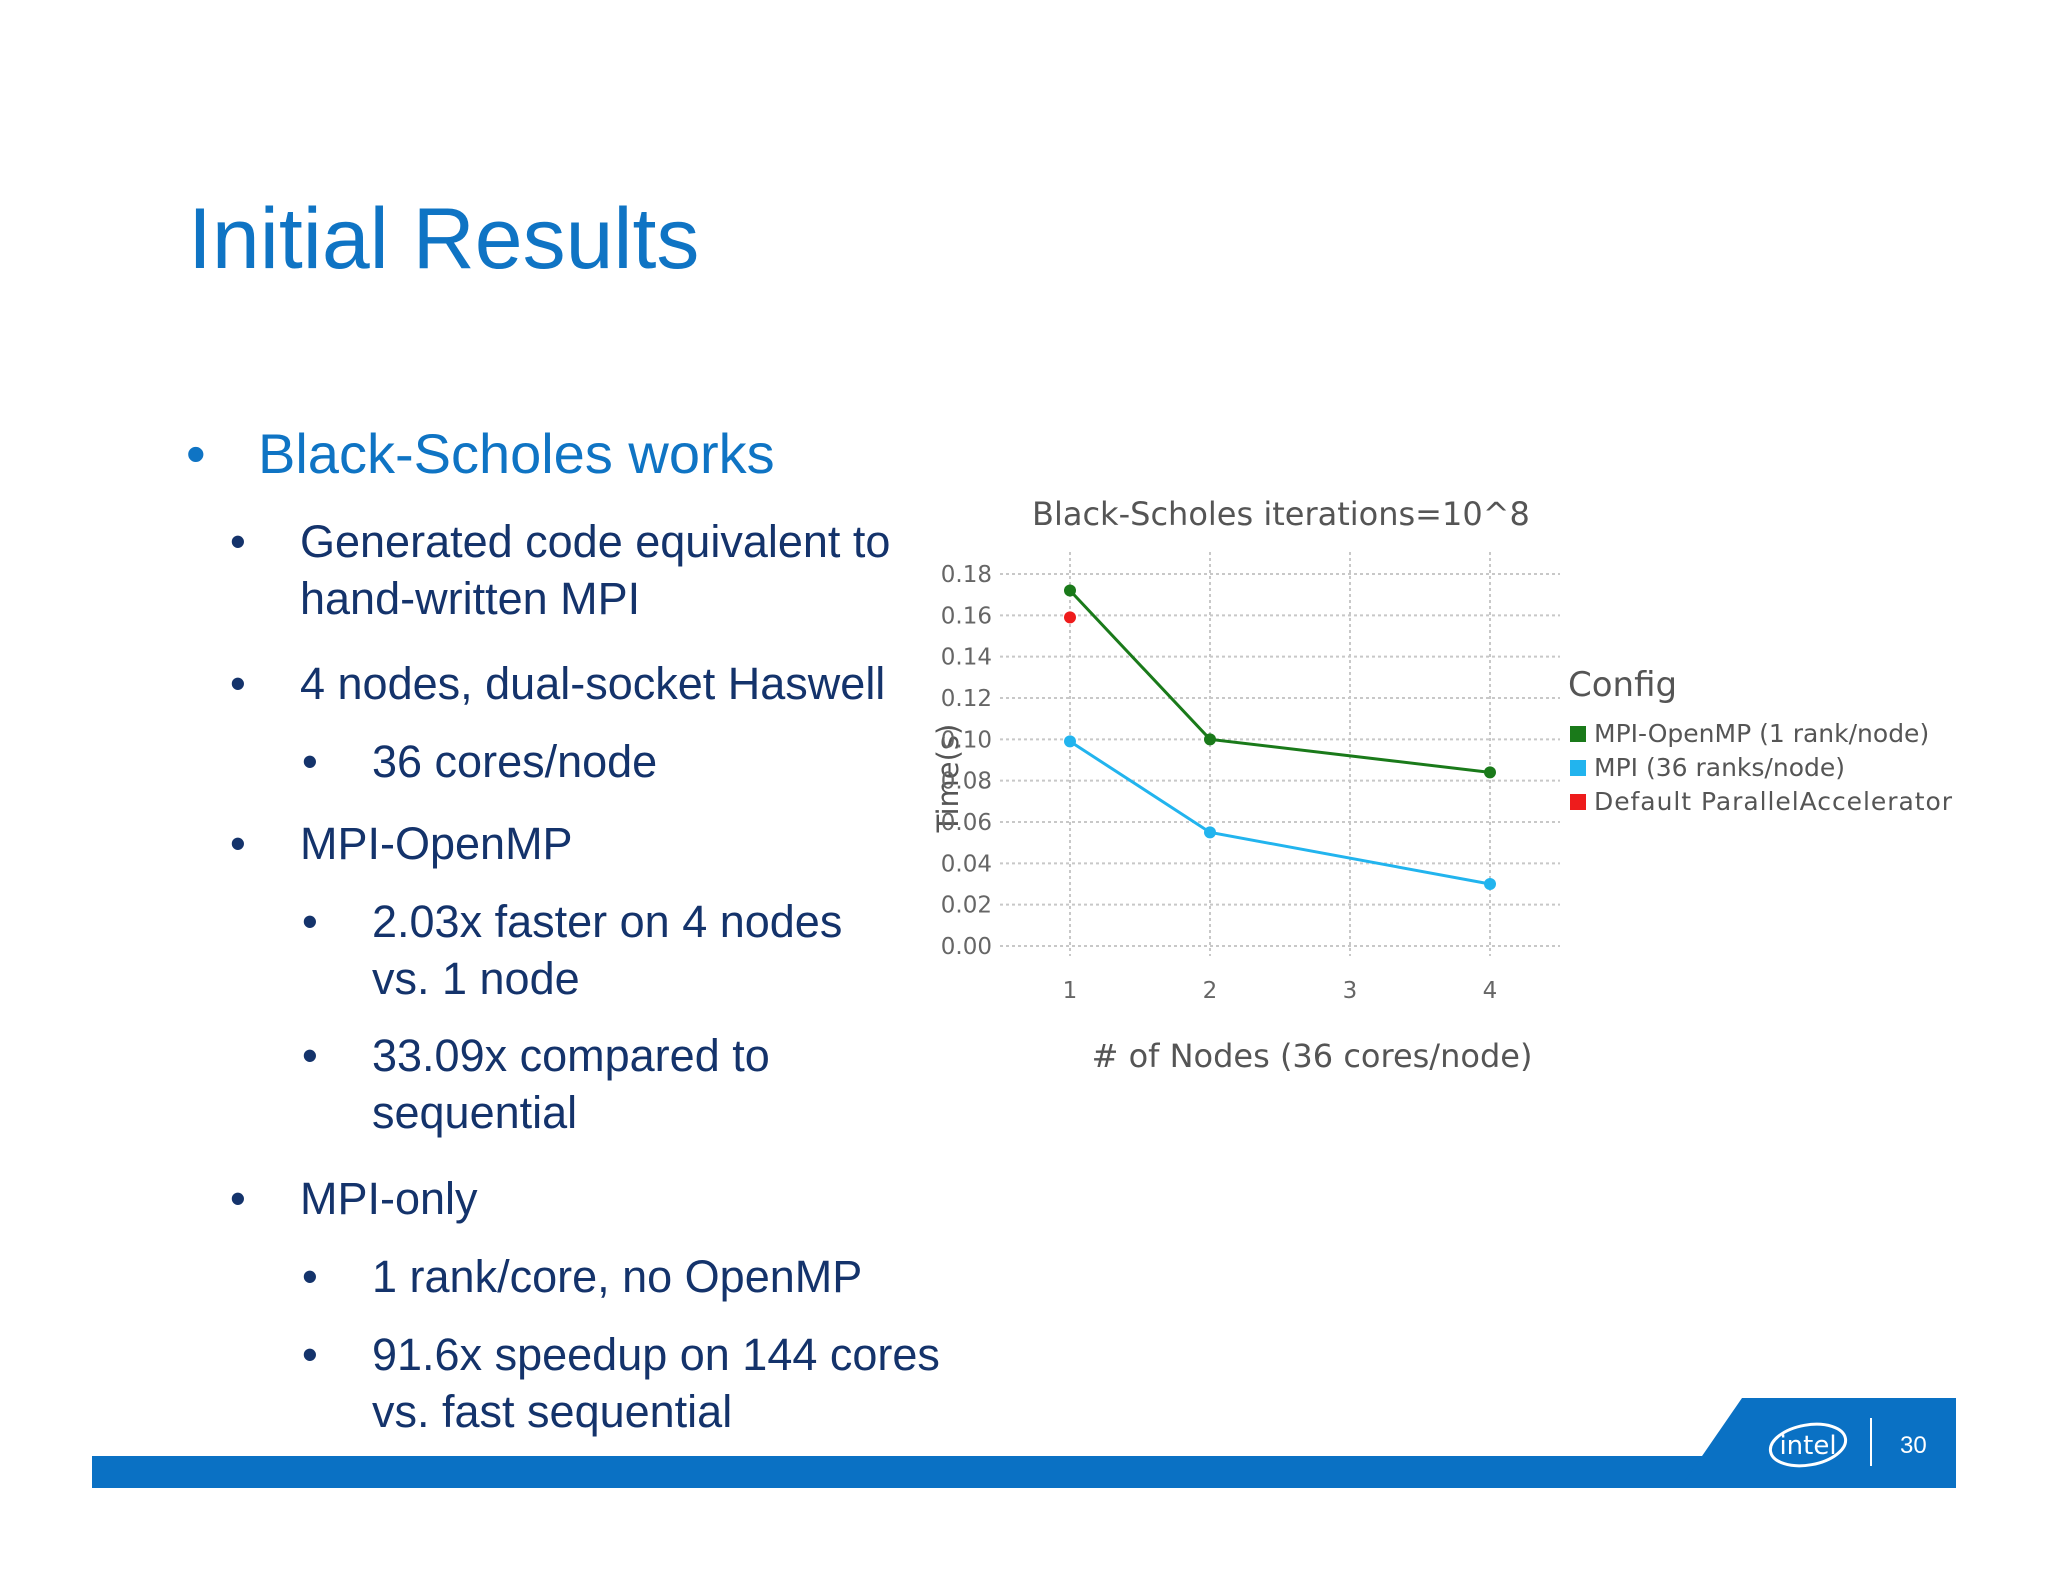 Image resolution: width=2048 pixels, height=1582 pixels. I want to click on y-tick-label: 0.08, so click(966, 782).